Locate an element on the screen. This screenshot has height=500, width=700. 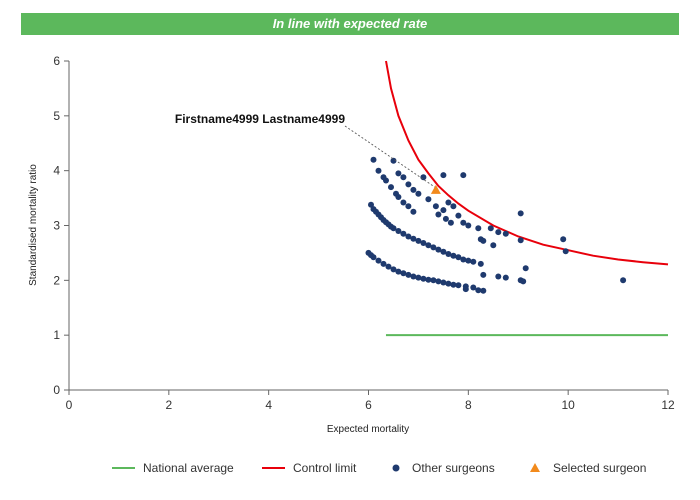
status-banner: In line with expected rate is located at coordinates (350, 24).